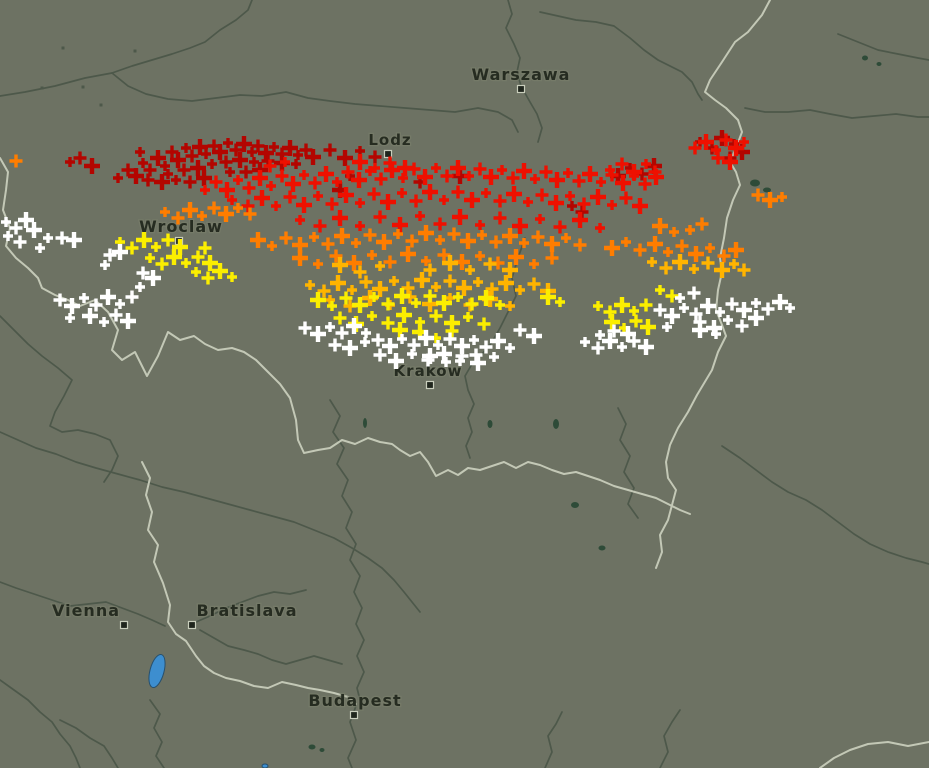  What do you see at coordinates (354, 700) in the screenshot?
I see `city-label: Budapest` at bounding box center [354, 700].